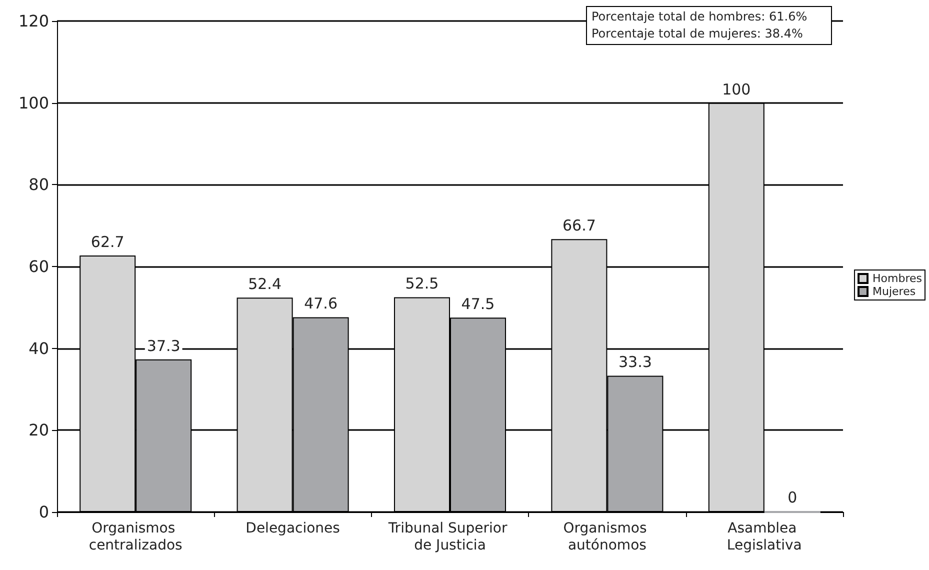  What do you see at coordinates (764, 537) in the screenshot?
I see `x-tick-label: Asamblea Legislativa` at bounding box center [764, 537].